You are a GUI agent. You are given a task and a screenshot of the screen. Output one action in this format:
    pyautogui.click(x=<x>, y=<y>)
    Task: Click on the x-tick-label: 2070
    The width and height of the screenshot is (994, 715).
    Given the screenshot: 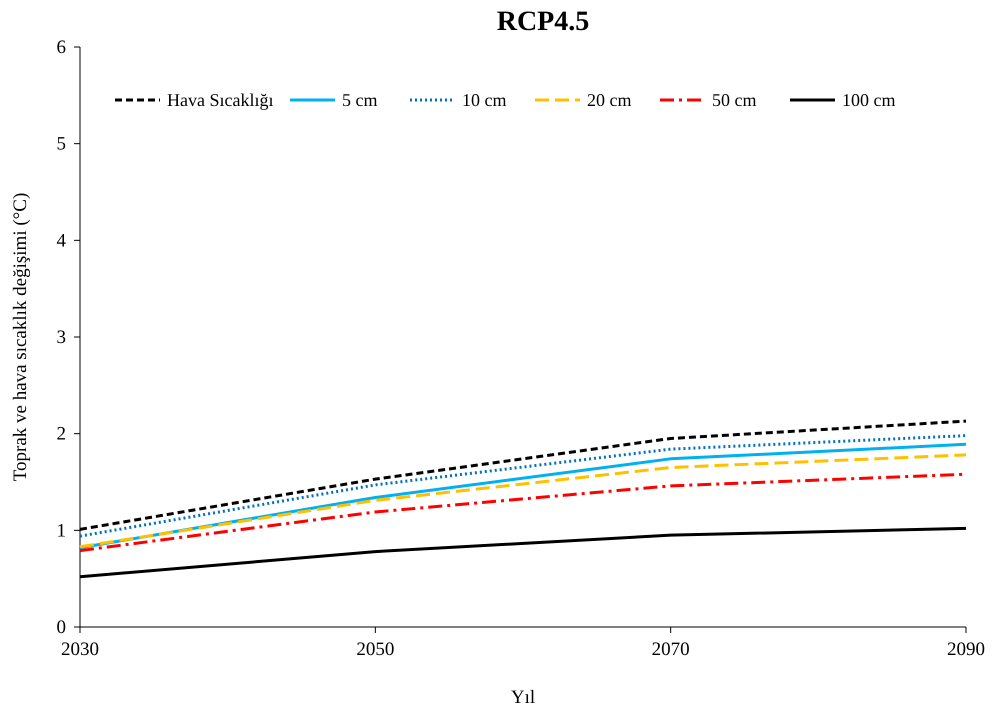 What is the action you would take?
    pyautogui.click(x=671, y=649)
    